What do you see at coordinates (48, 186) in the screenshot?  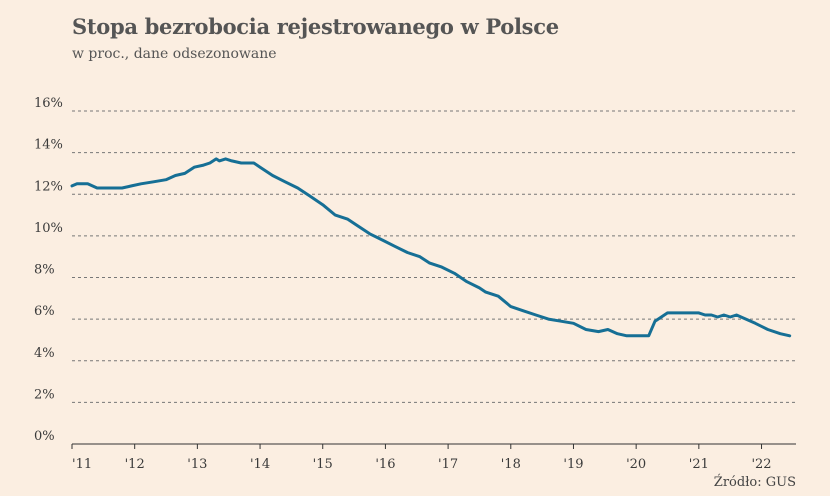 I see `y-tick-label: 12%` at bounding box center [48, 186].